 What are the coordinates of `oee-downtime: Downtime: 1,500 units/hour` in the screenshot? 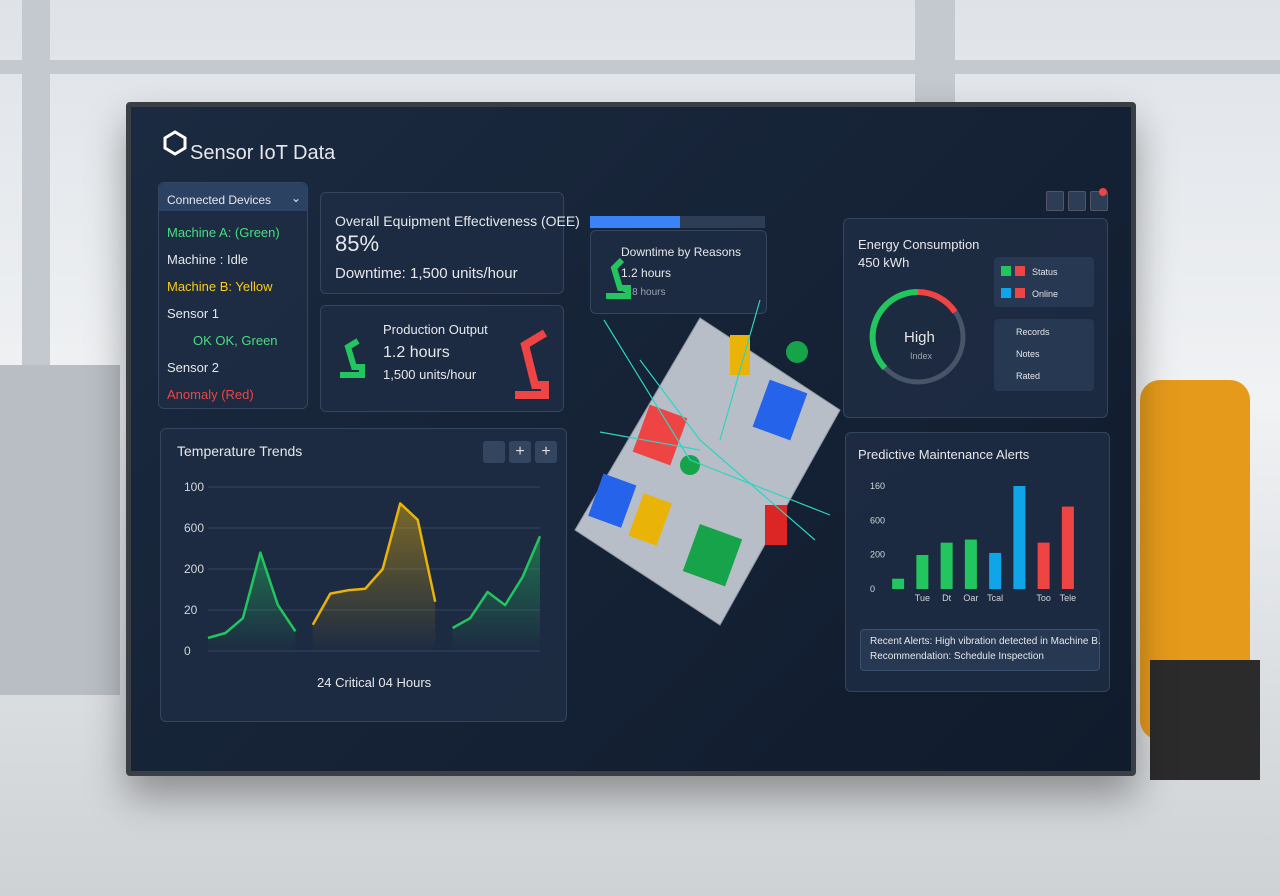 It's located at (426, 273).